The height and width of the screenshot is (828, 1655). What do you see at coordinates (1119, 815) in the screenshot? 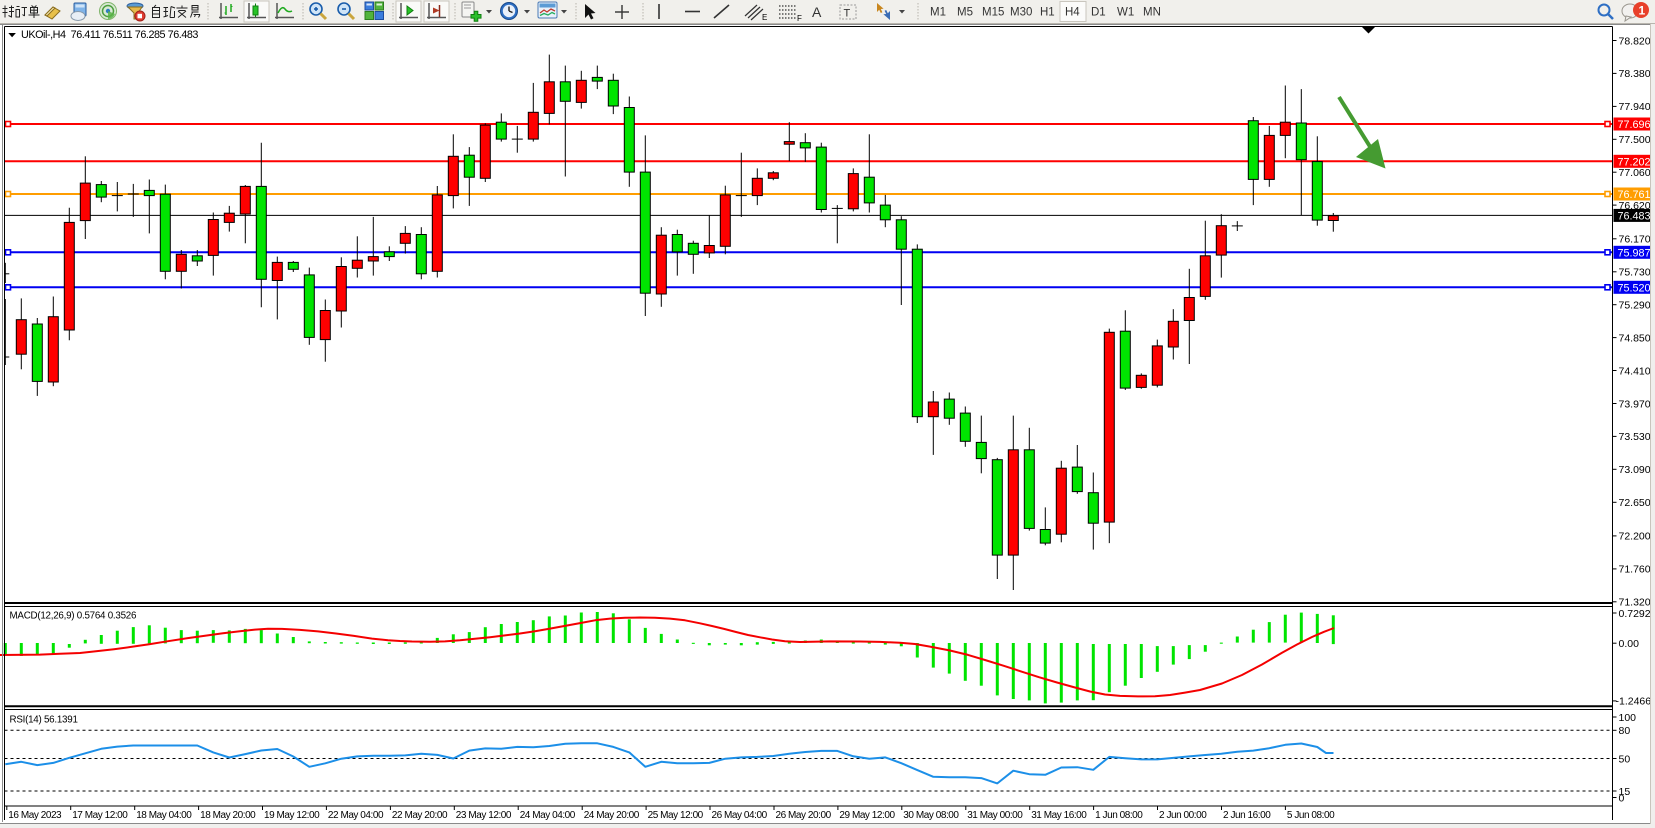
I see `svg-text: 1 Jun 08:00` at bounding box center [1119, 815].